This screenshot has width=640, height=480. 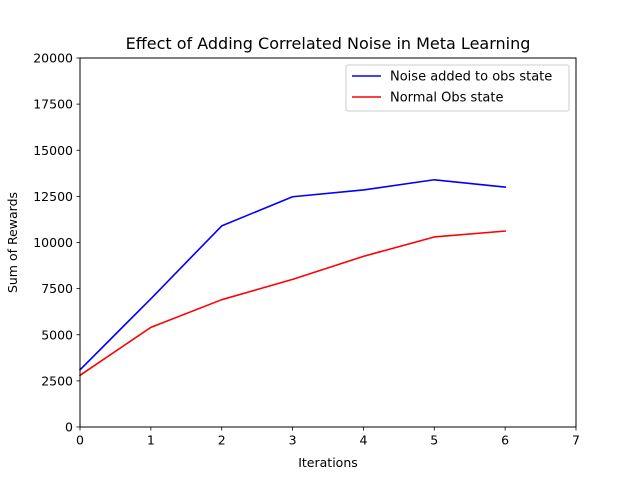 I want to click on x-tick-label: 5, so click(x=434, y=440).